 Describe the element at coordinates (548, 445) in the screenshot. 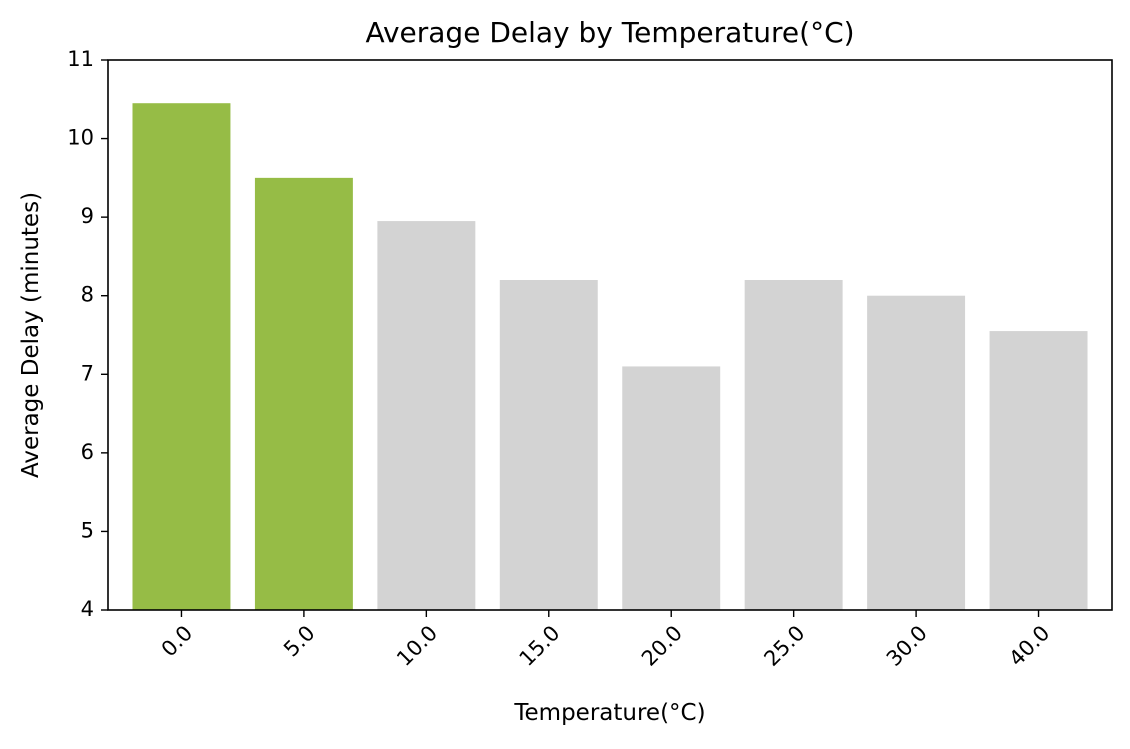

I see `bar-15.0` at that location.